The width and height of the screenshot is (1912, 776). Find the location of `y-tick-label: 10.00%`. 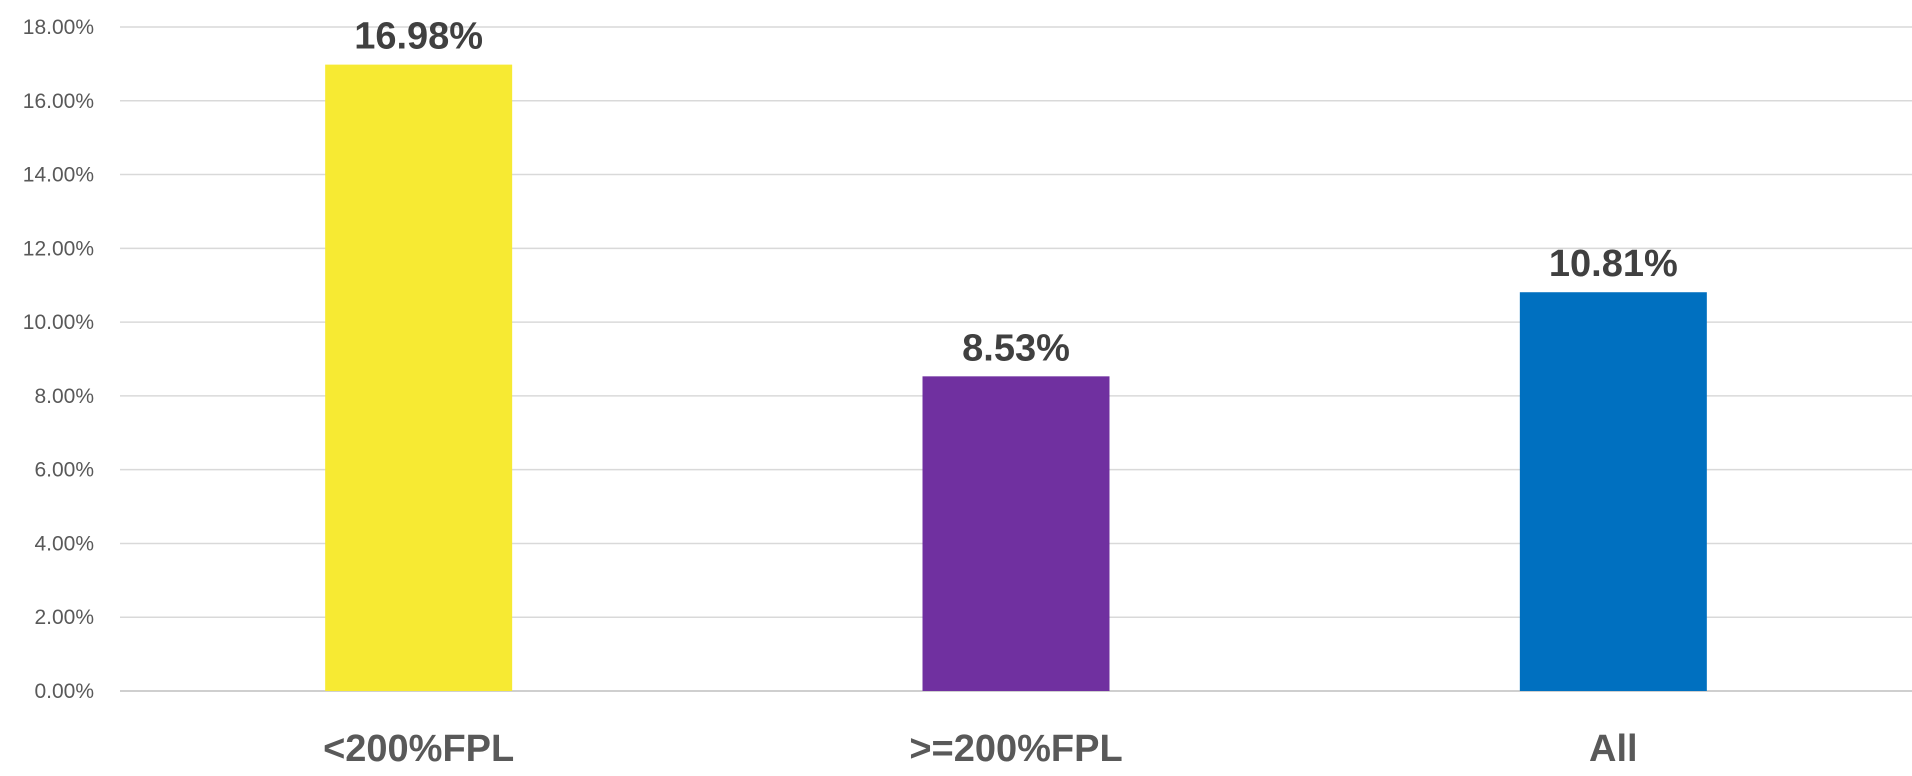

y-tick-label: 10.00% is located at coordinates (58, 322).